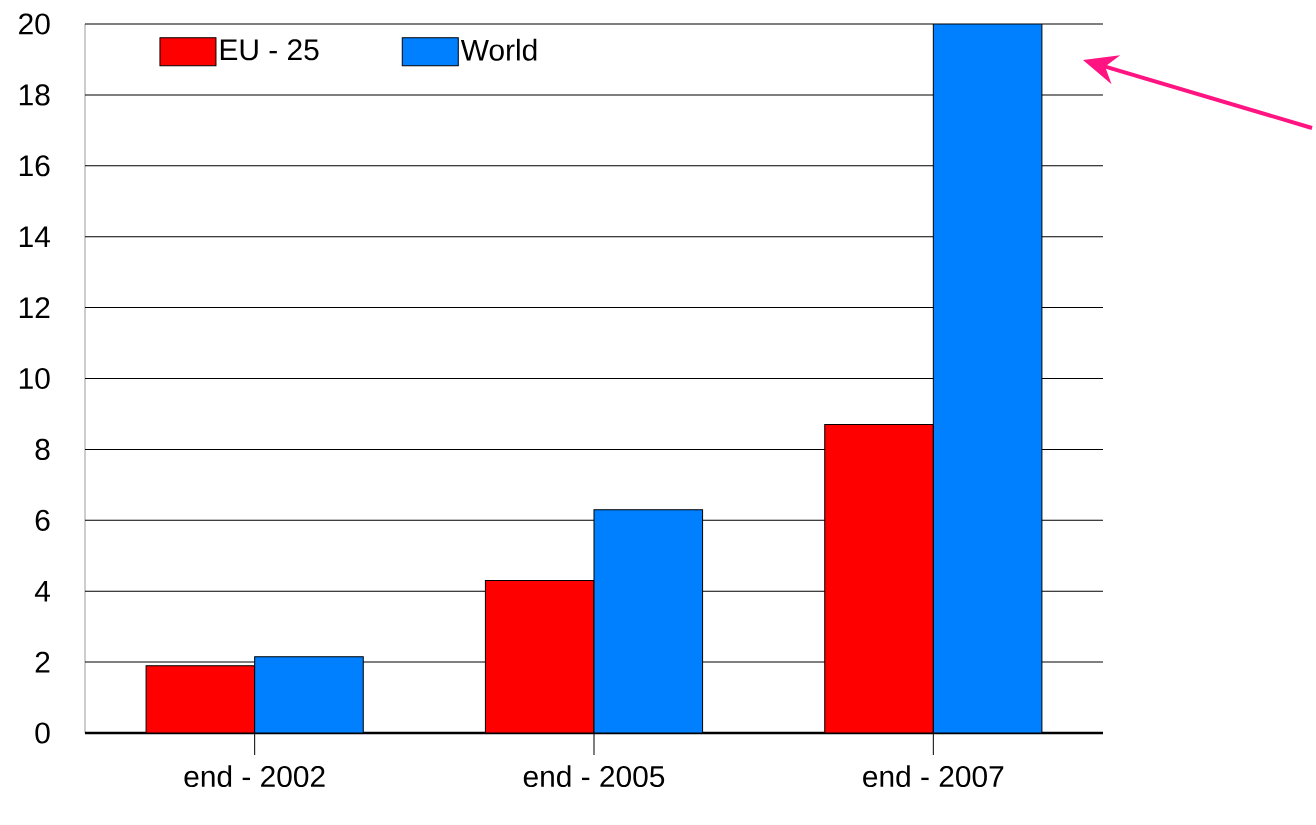 This screenshot has width=1316, height=825. I want to click on y-tick-label: 2, so click(42, 662).